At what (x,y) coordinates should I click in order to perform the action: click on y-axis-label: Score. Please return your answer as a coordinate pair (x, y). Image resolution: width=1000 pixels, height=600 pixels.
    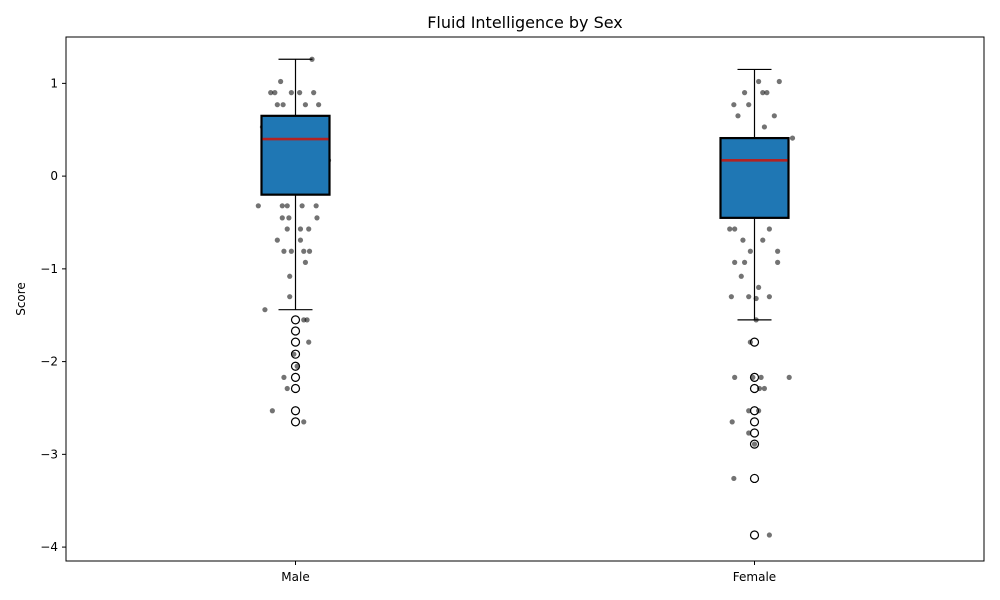
    Looking at the image, I should click on (21, 299).